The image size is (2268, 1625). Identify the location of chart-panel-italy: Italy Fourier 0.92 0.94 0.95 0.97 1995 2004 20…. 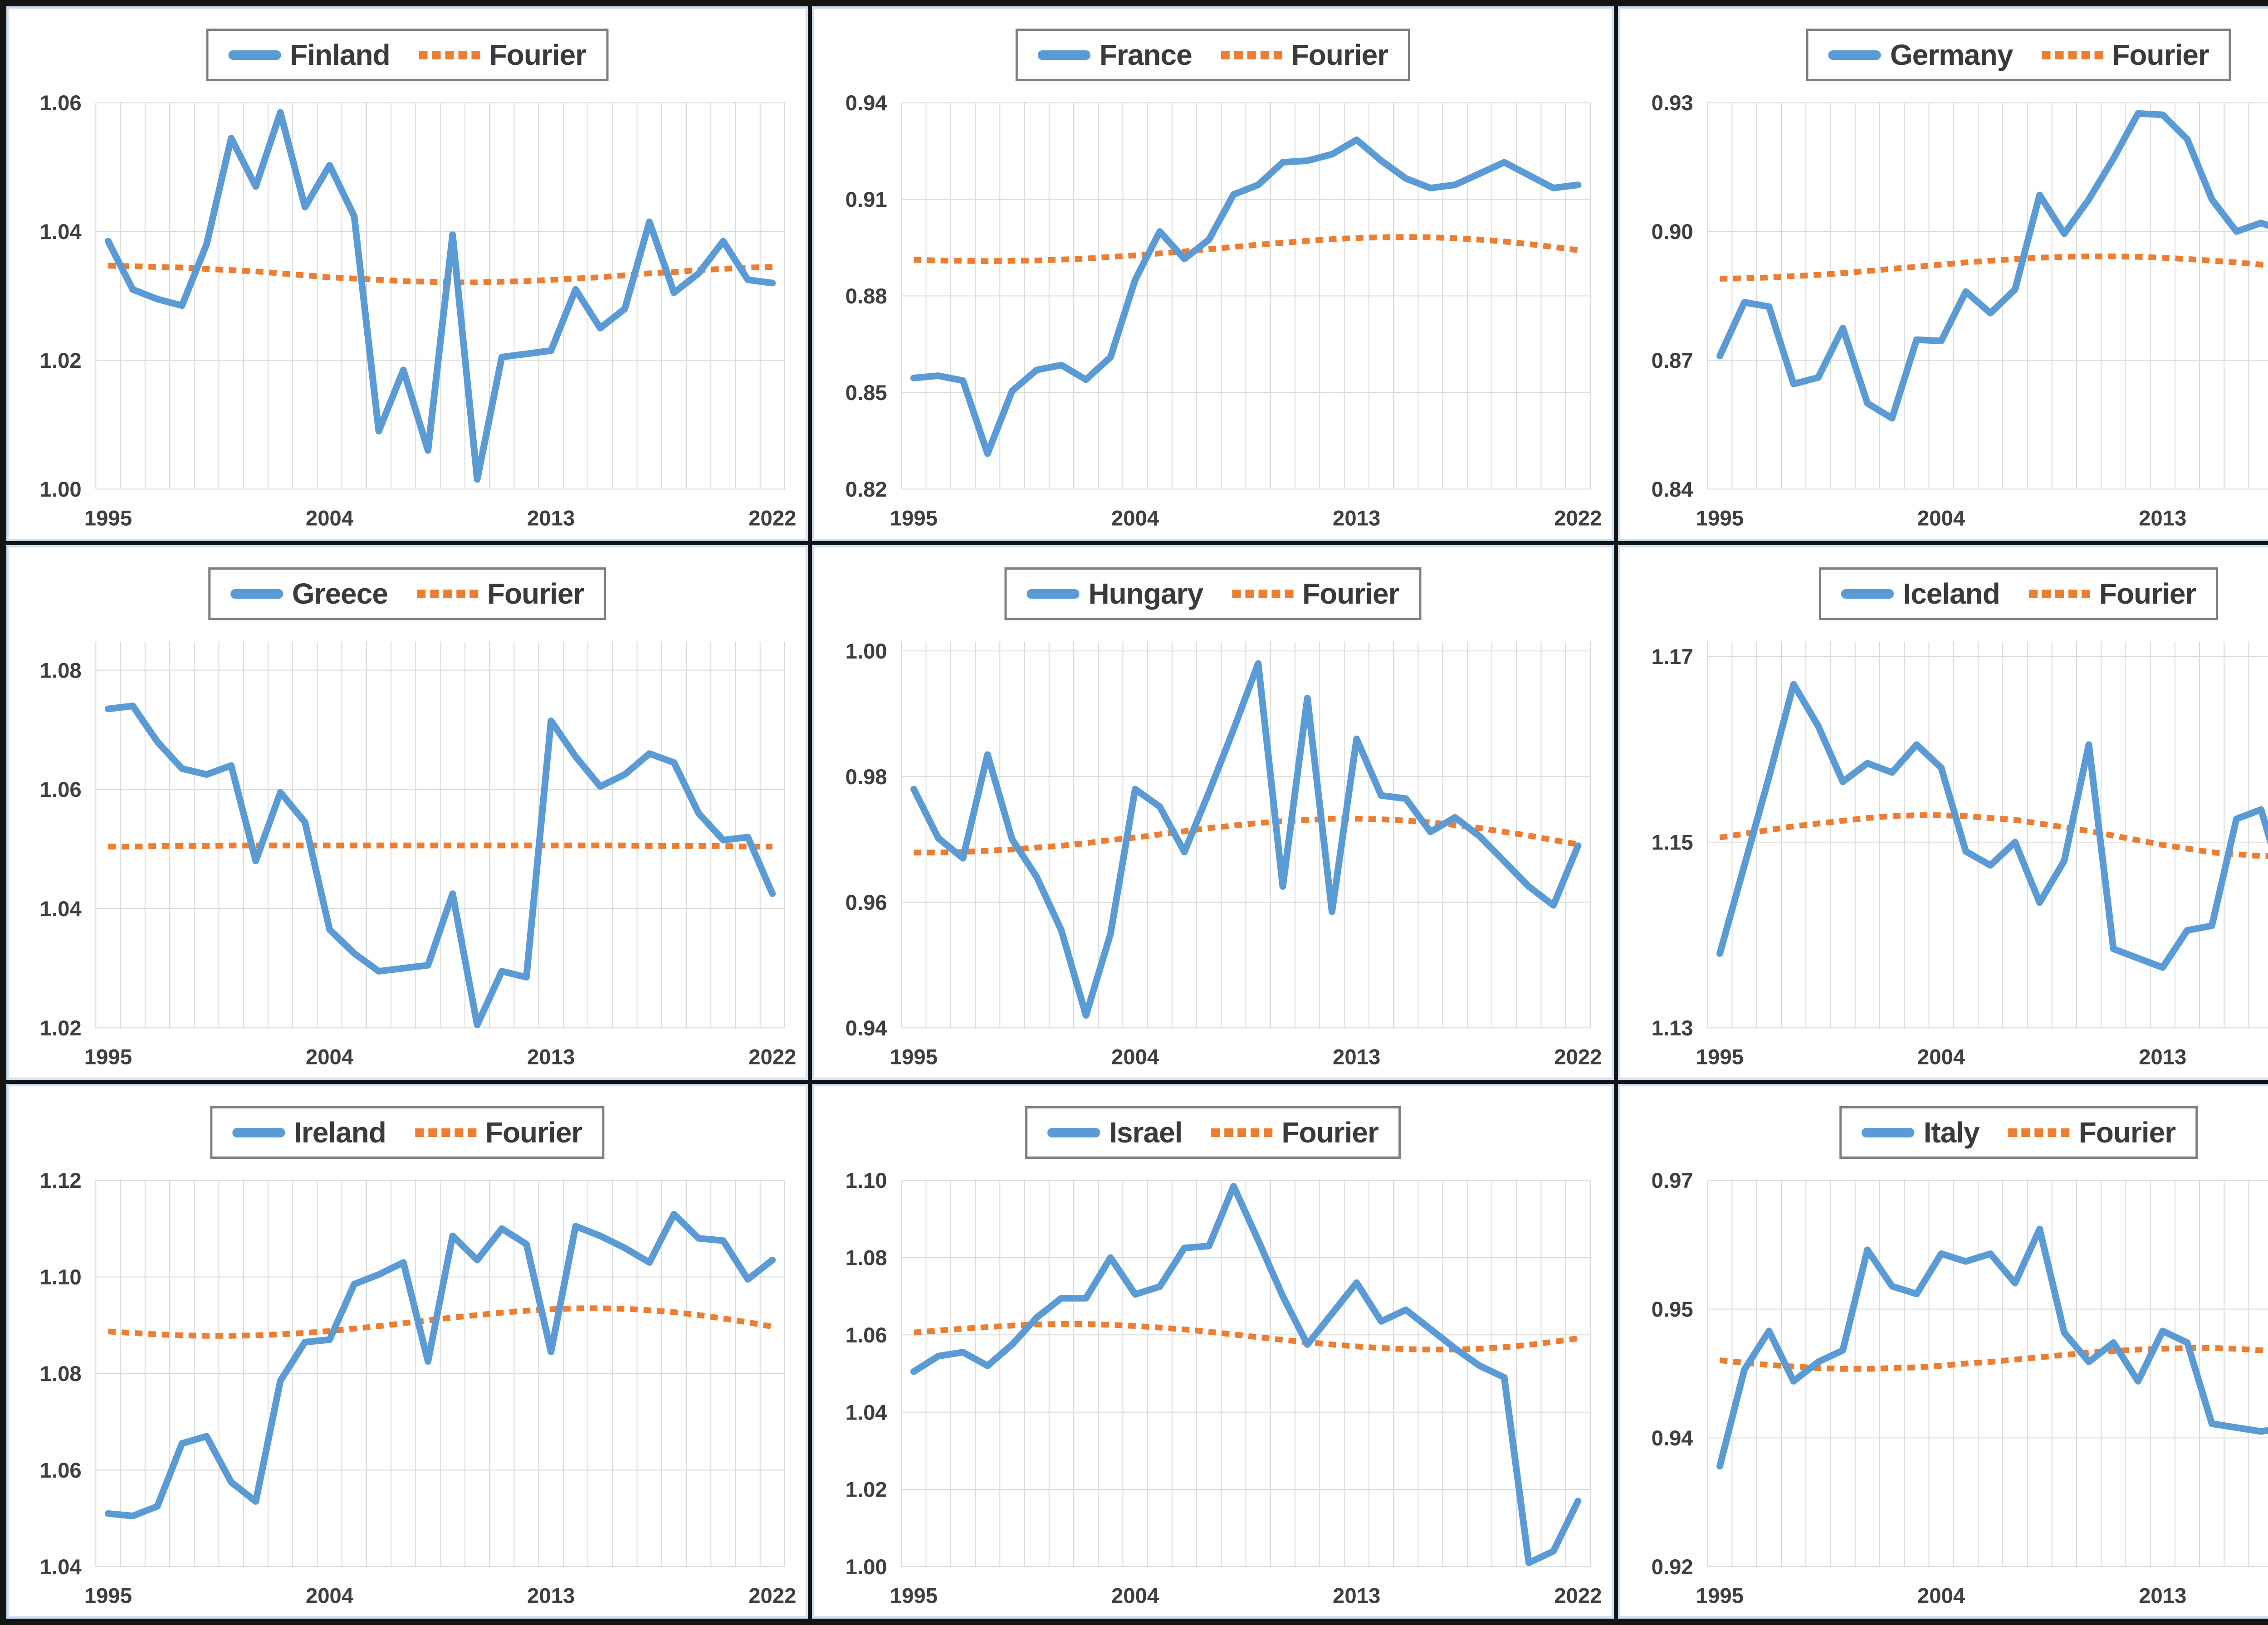
(1943, 1351).